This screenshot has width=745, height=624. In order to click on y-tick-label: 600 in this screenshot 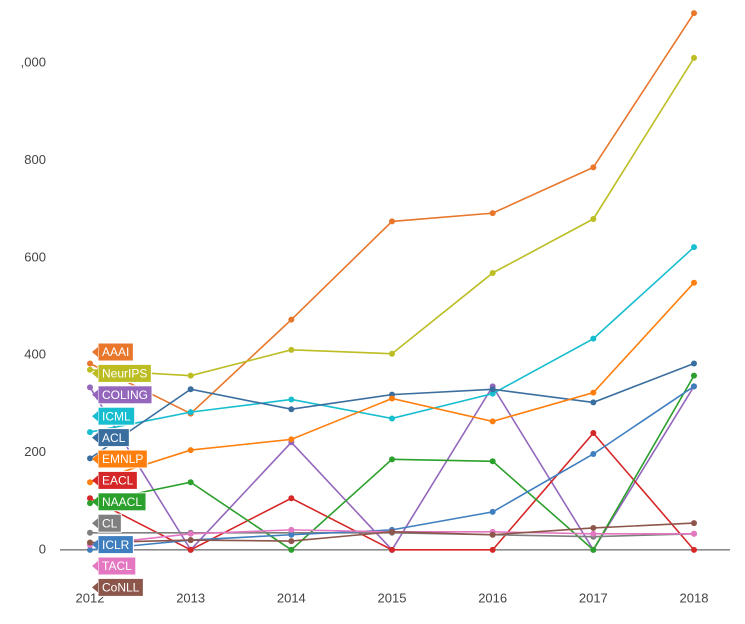, I will do `click(35, 256)`.